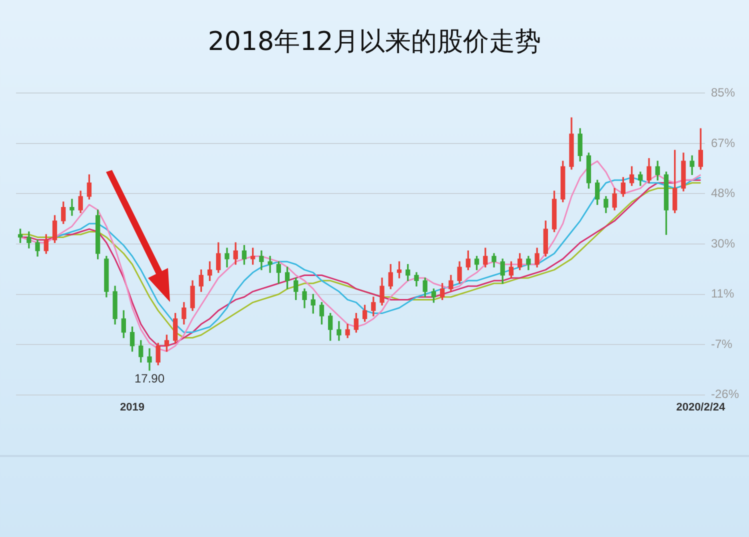 Image resolution: width=749 pixels, height=537 pixels. Describe the element at coordinates (721, 343) in the screenshot. I see `y-tick-label: -7%` at that location.